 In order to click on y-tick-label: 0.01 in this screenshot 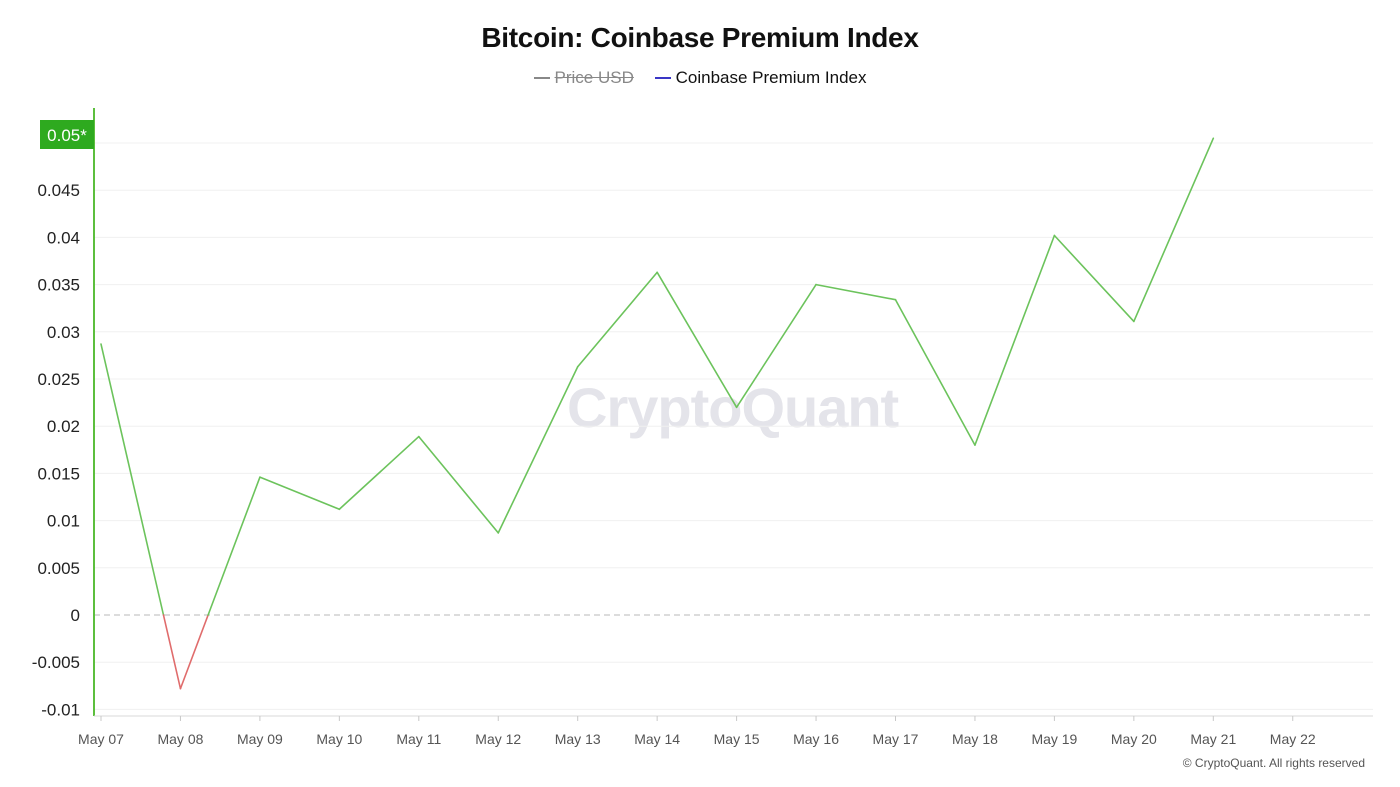, I will do `click(63, 521)`.